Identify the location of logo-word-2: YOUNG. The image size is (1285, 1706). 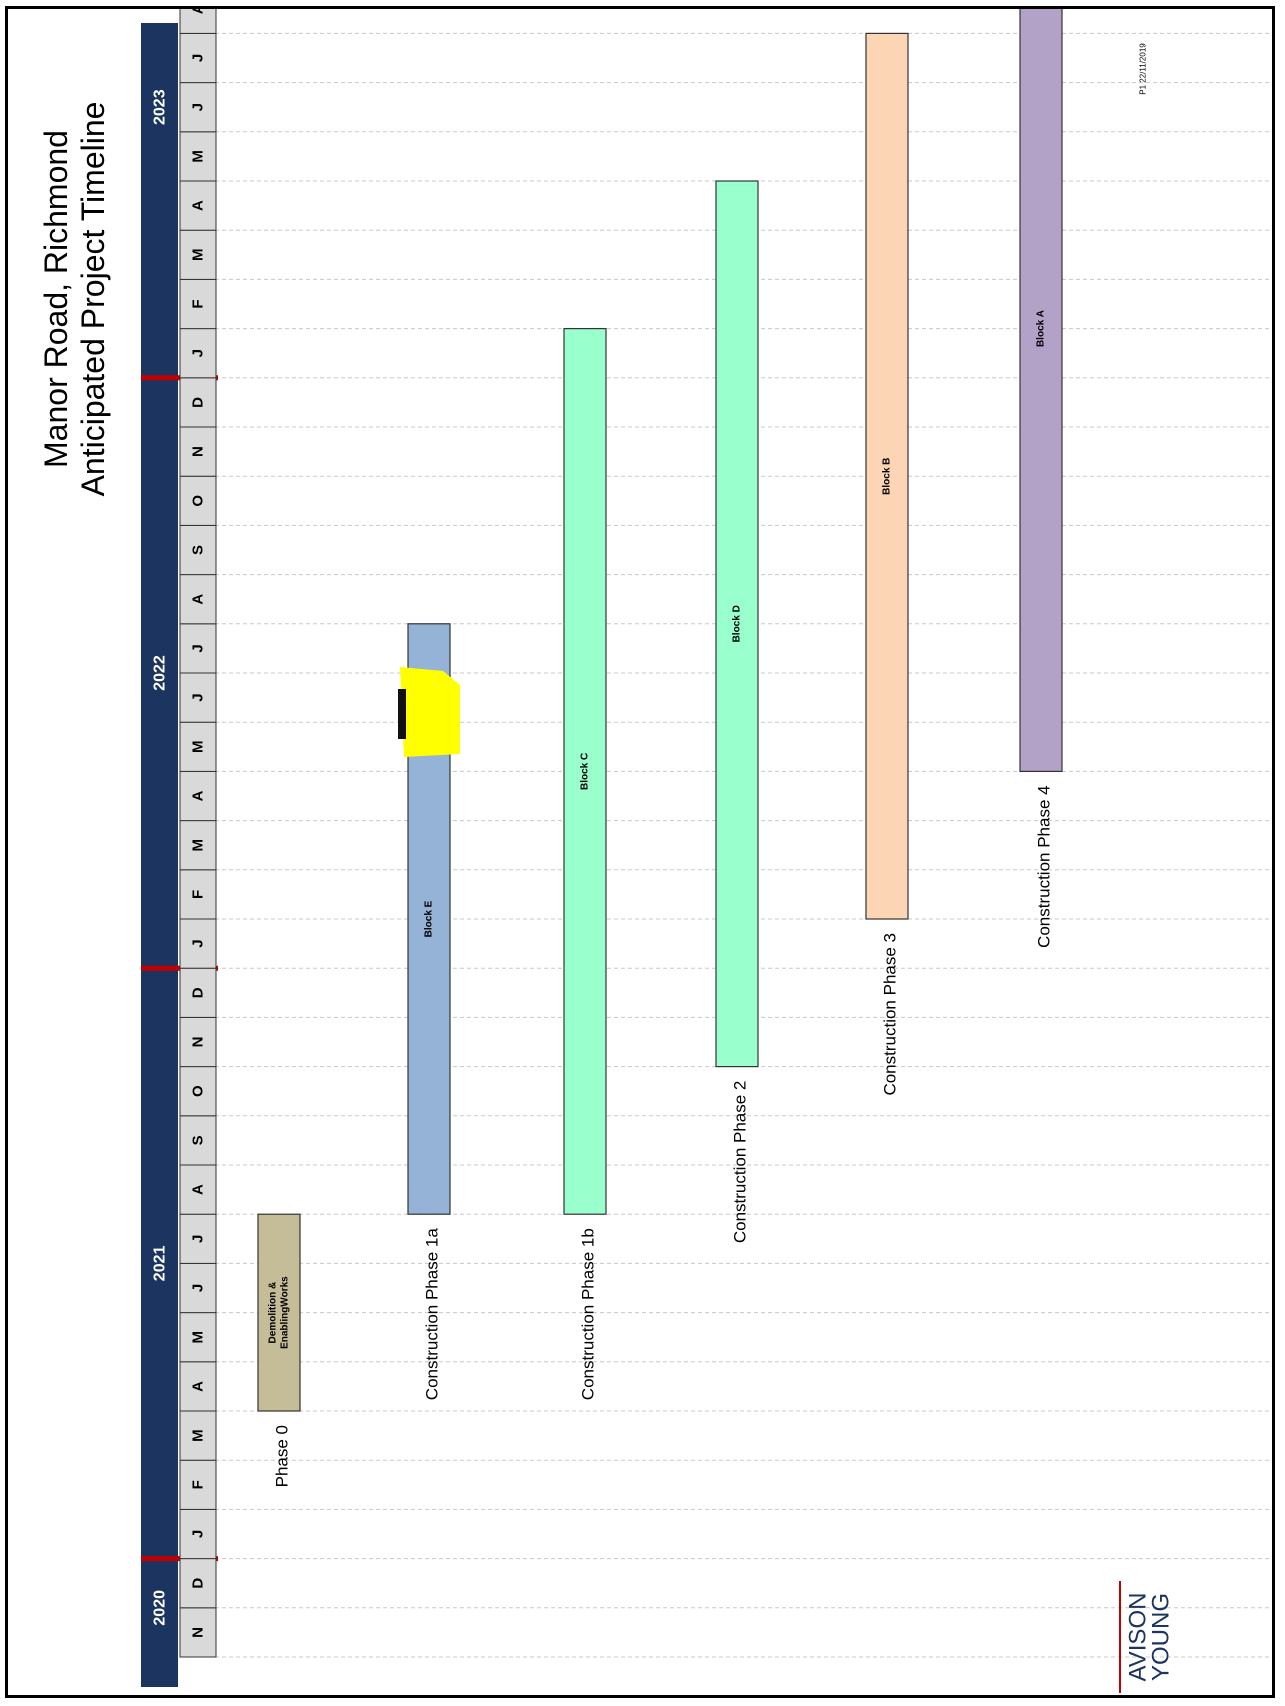
(1161, 1637).